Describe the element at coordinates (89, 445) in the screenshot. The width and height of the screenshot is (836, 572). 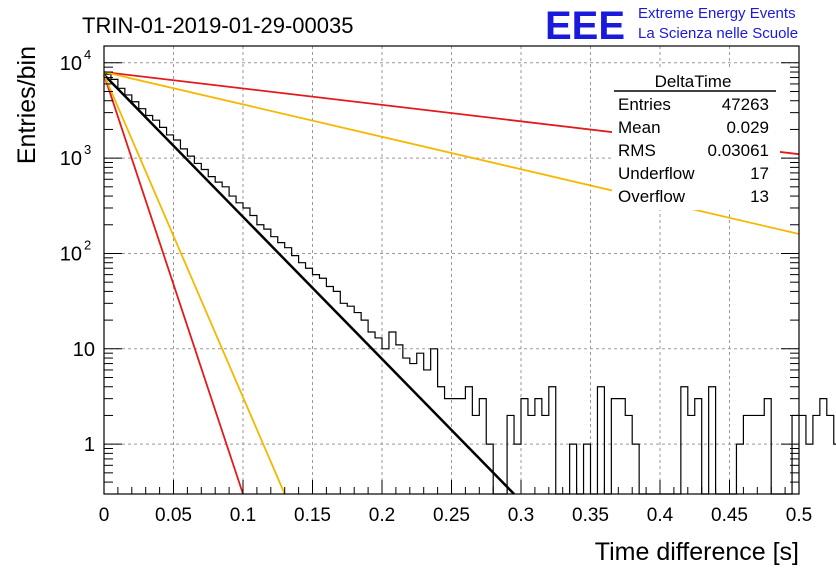
I see `y-tick-label: 1` at that location.